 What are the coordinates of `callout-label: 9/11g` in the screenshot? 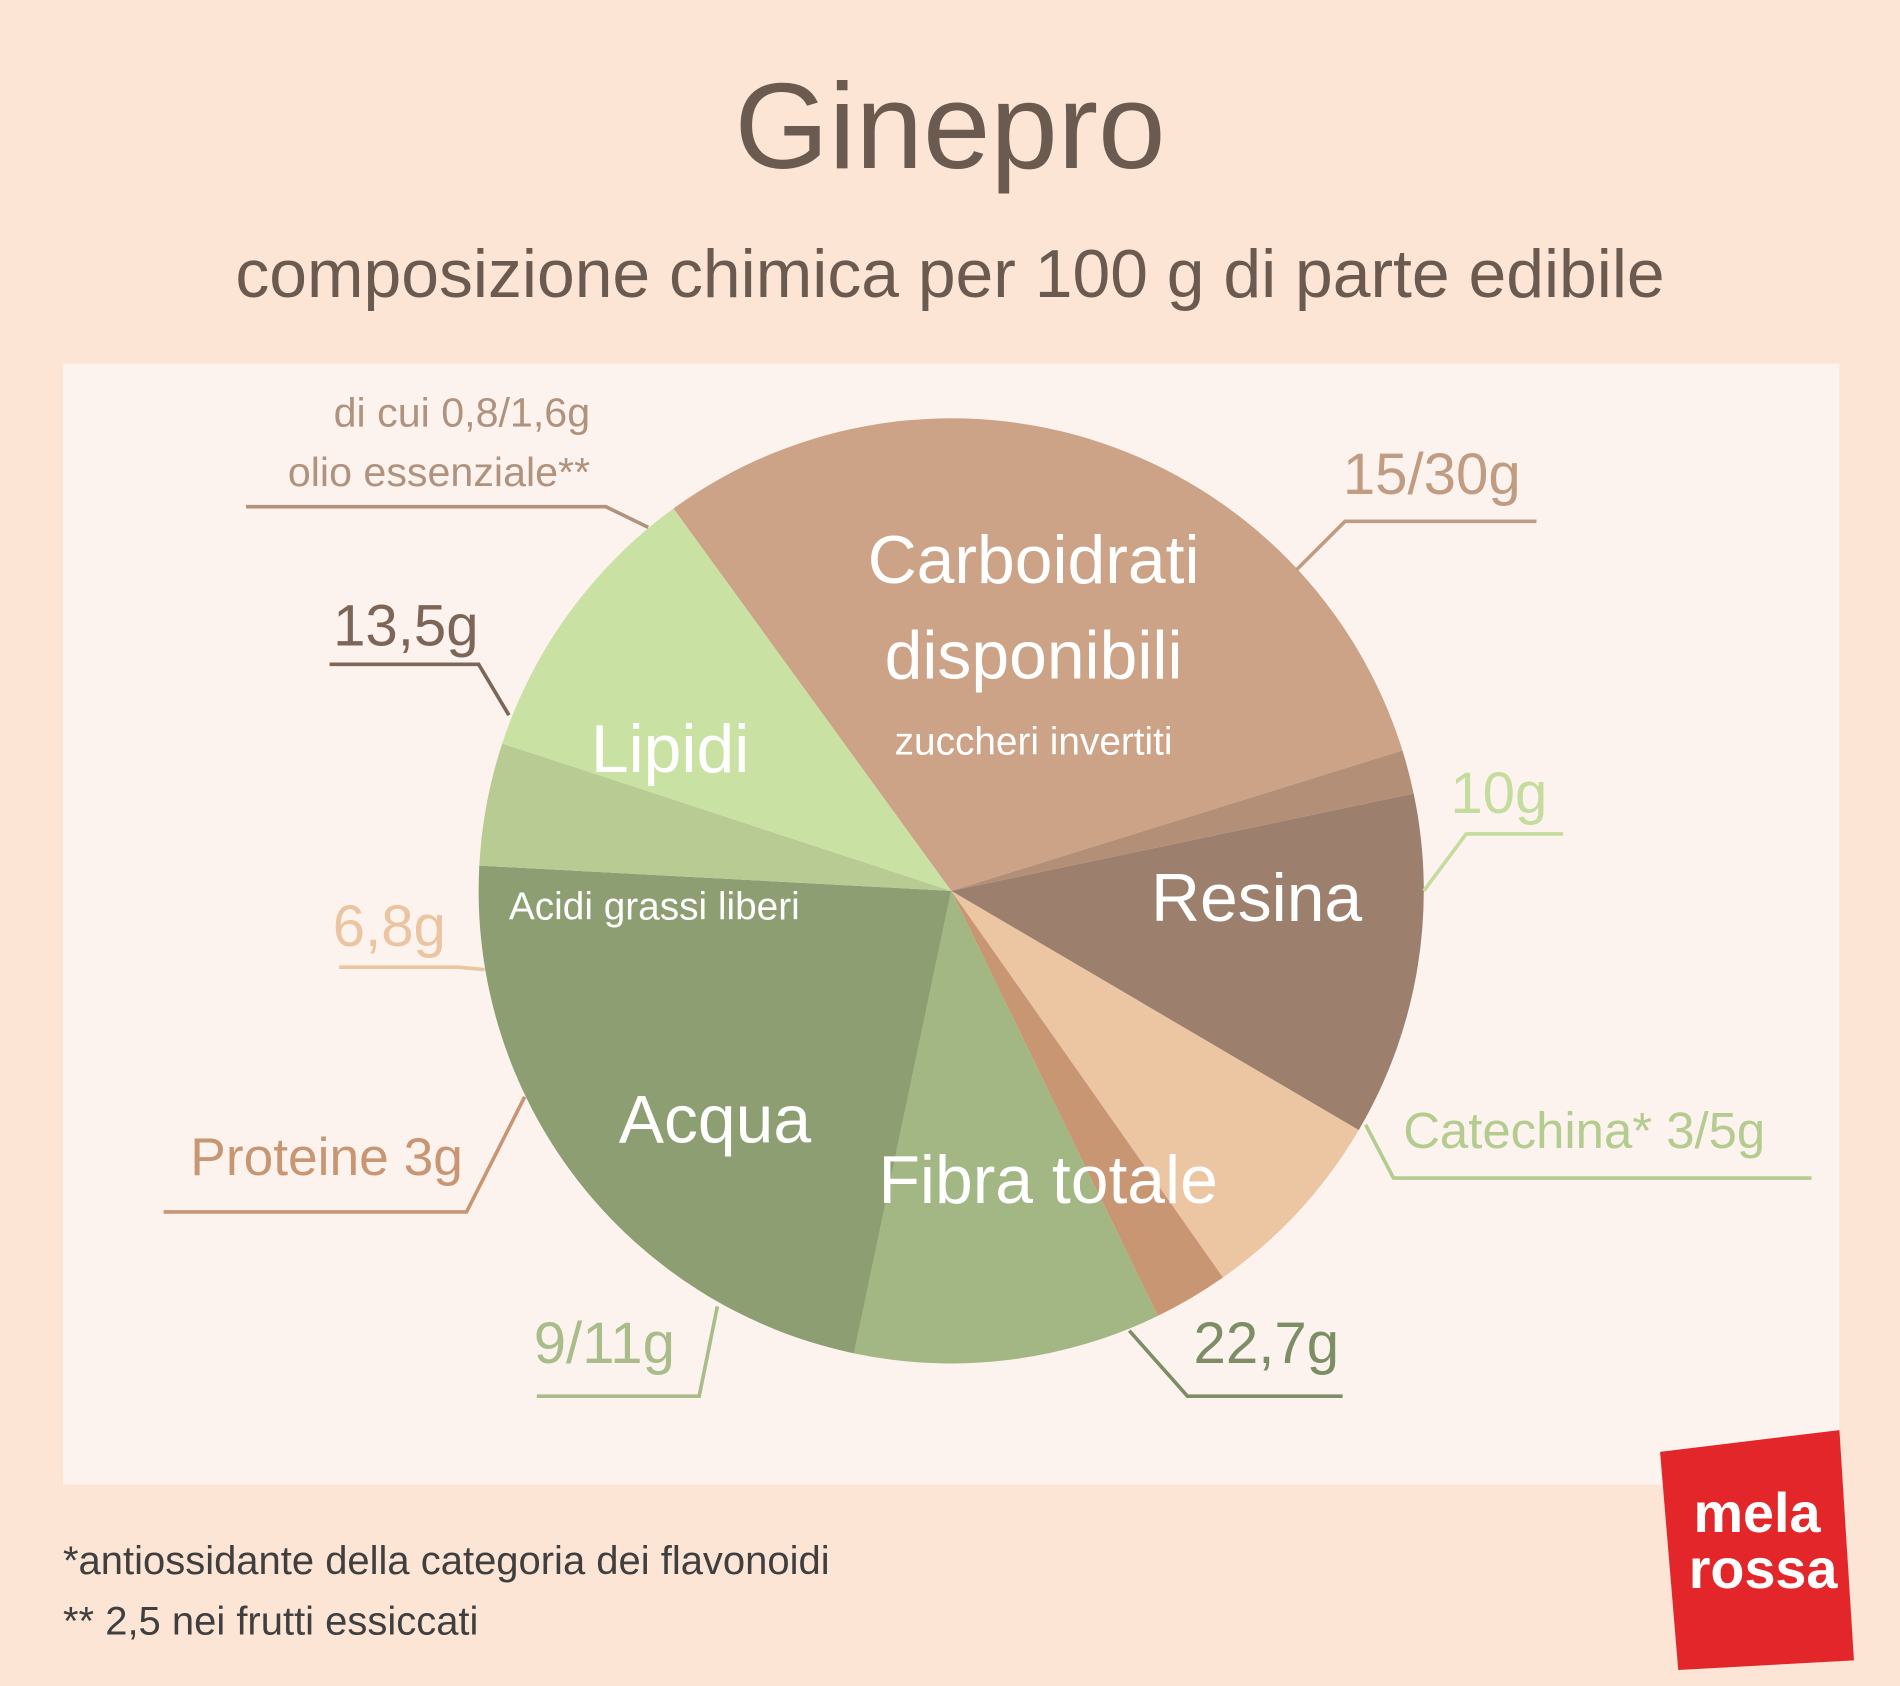 It's located at (604, 1343).